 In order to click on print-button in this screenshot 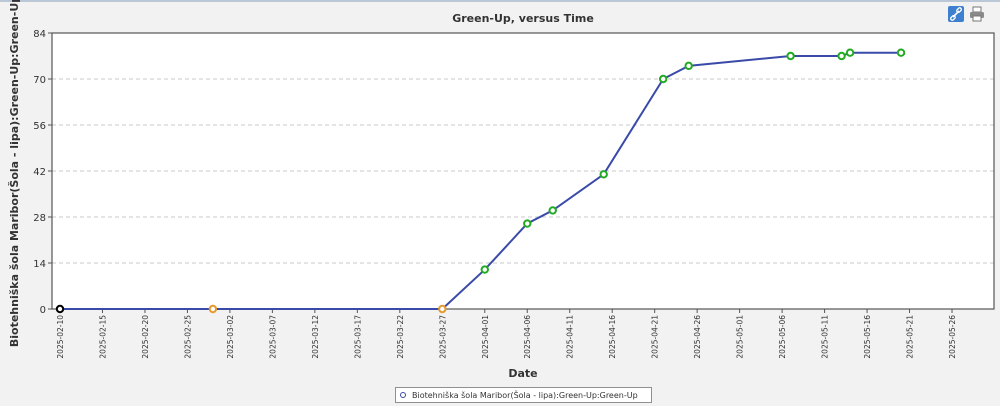, I will do `click(977, 14)`.